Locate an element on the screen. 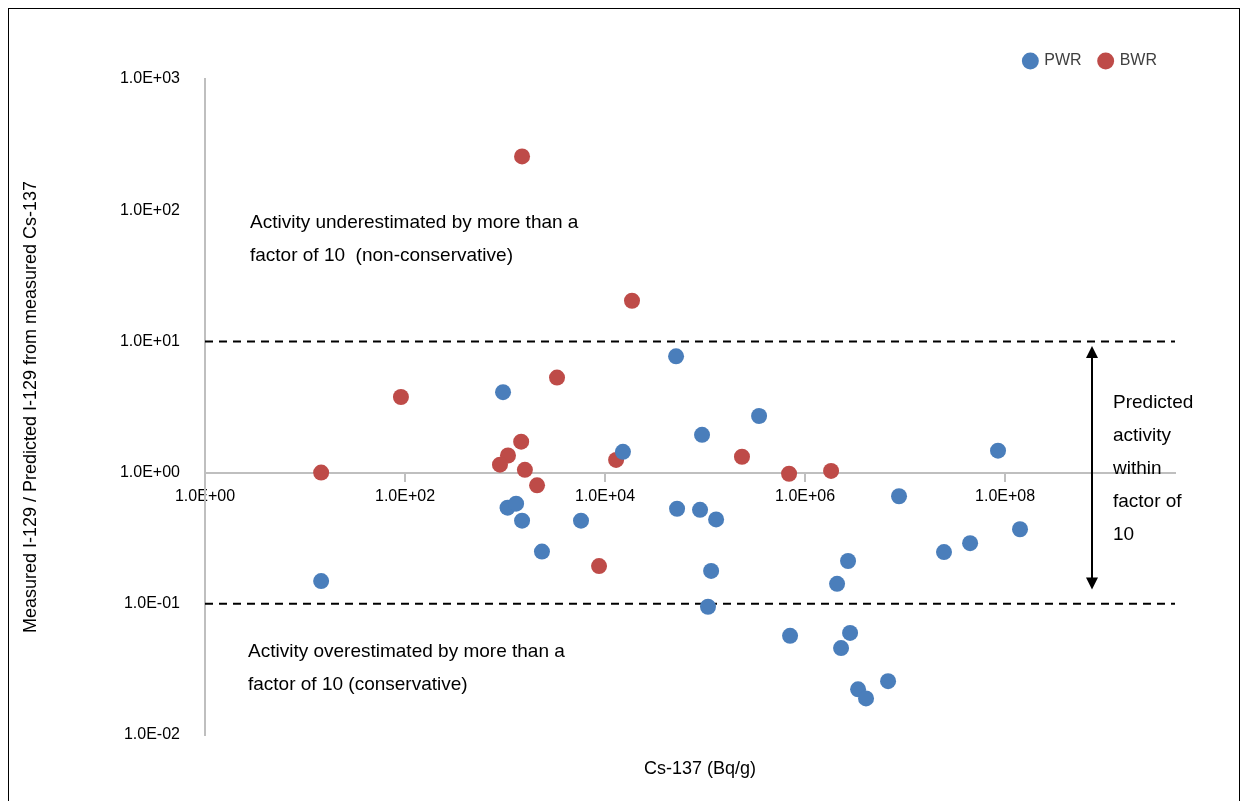 The height and width of the screenshot is (801, 1246). x-tick-label: 1.0E+00 is located at coordinates (205, 495).